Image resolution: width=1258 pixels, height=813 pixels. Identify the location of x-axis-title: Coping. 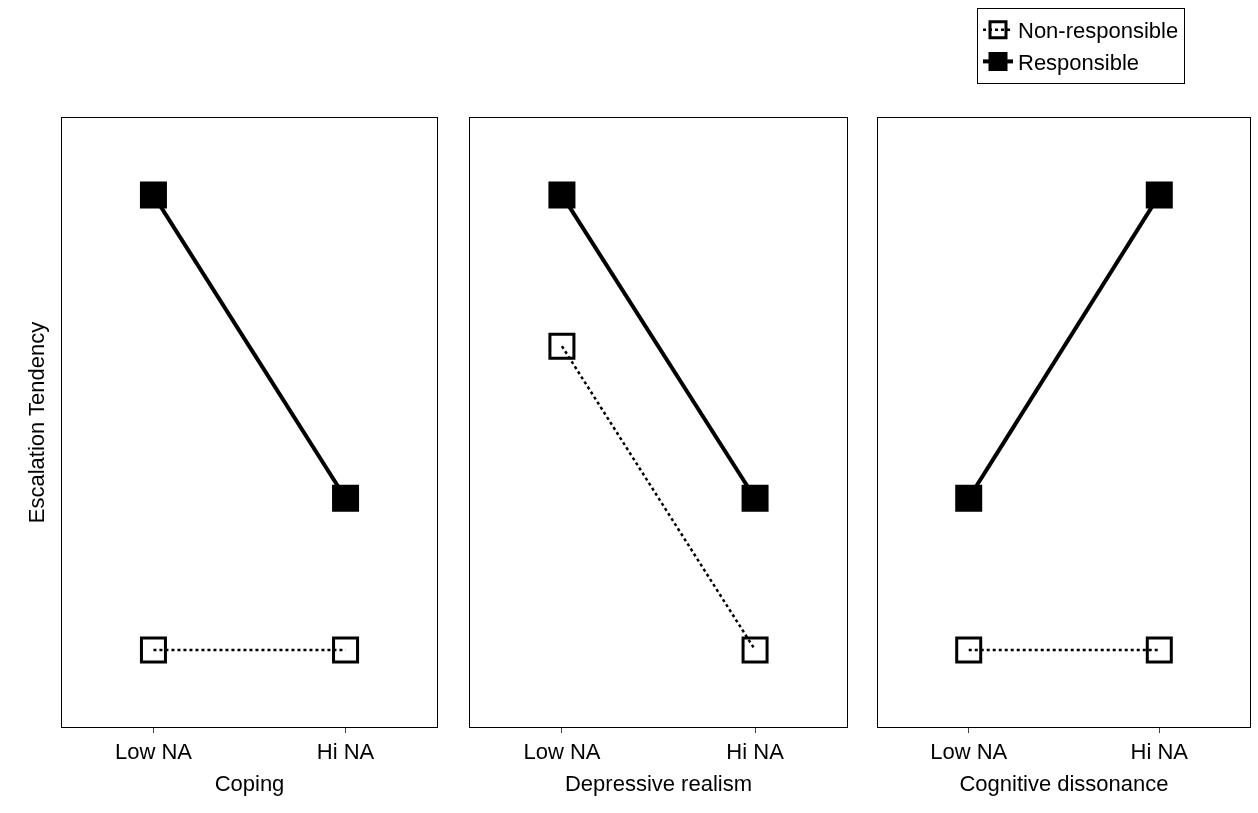
(249, 784).